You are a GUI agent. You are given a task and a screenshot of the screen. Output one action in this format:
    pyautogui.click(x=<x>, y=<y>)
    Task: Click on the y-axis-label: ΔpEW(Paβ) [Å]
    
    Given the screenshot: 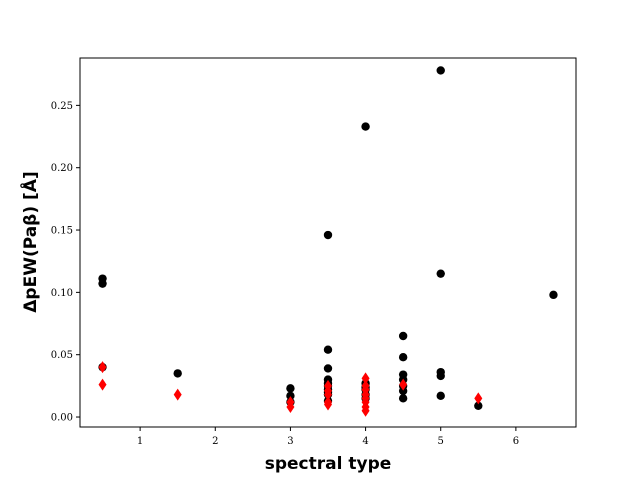 What is the action you would take?
    pyautogui.click(x=29, y=242)
    